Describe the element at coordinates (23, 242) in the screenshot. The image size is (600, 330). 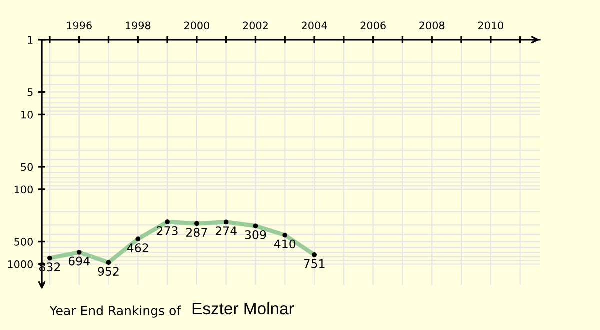
I see `y-tick-label: 500` at that location.